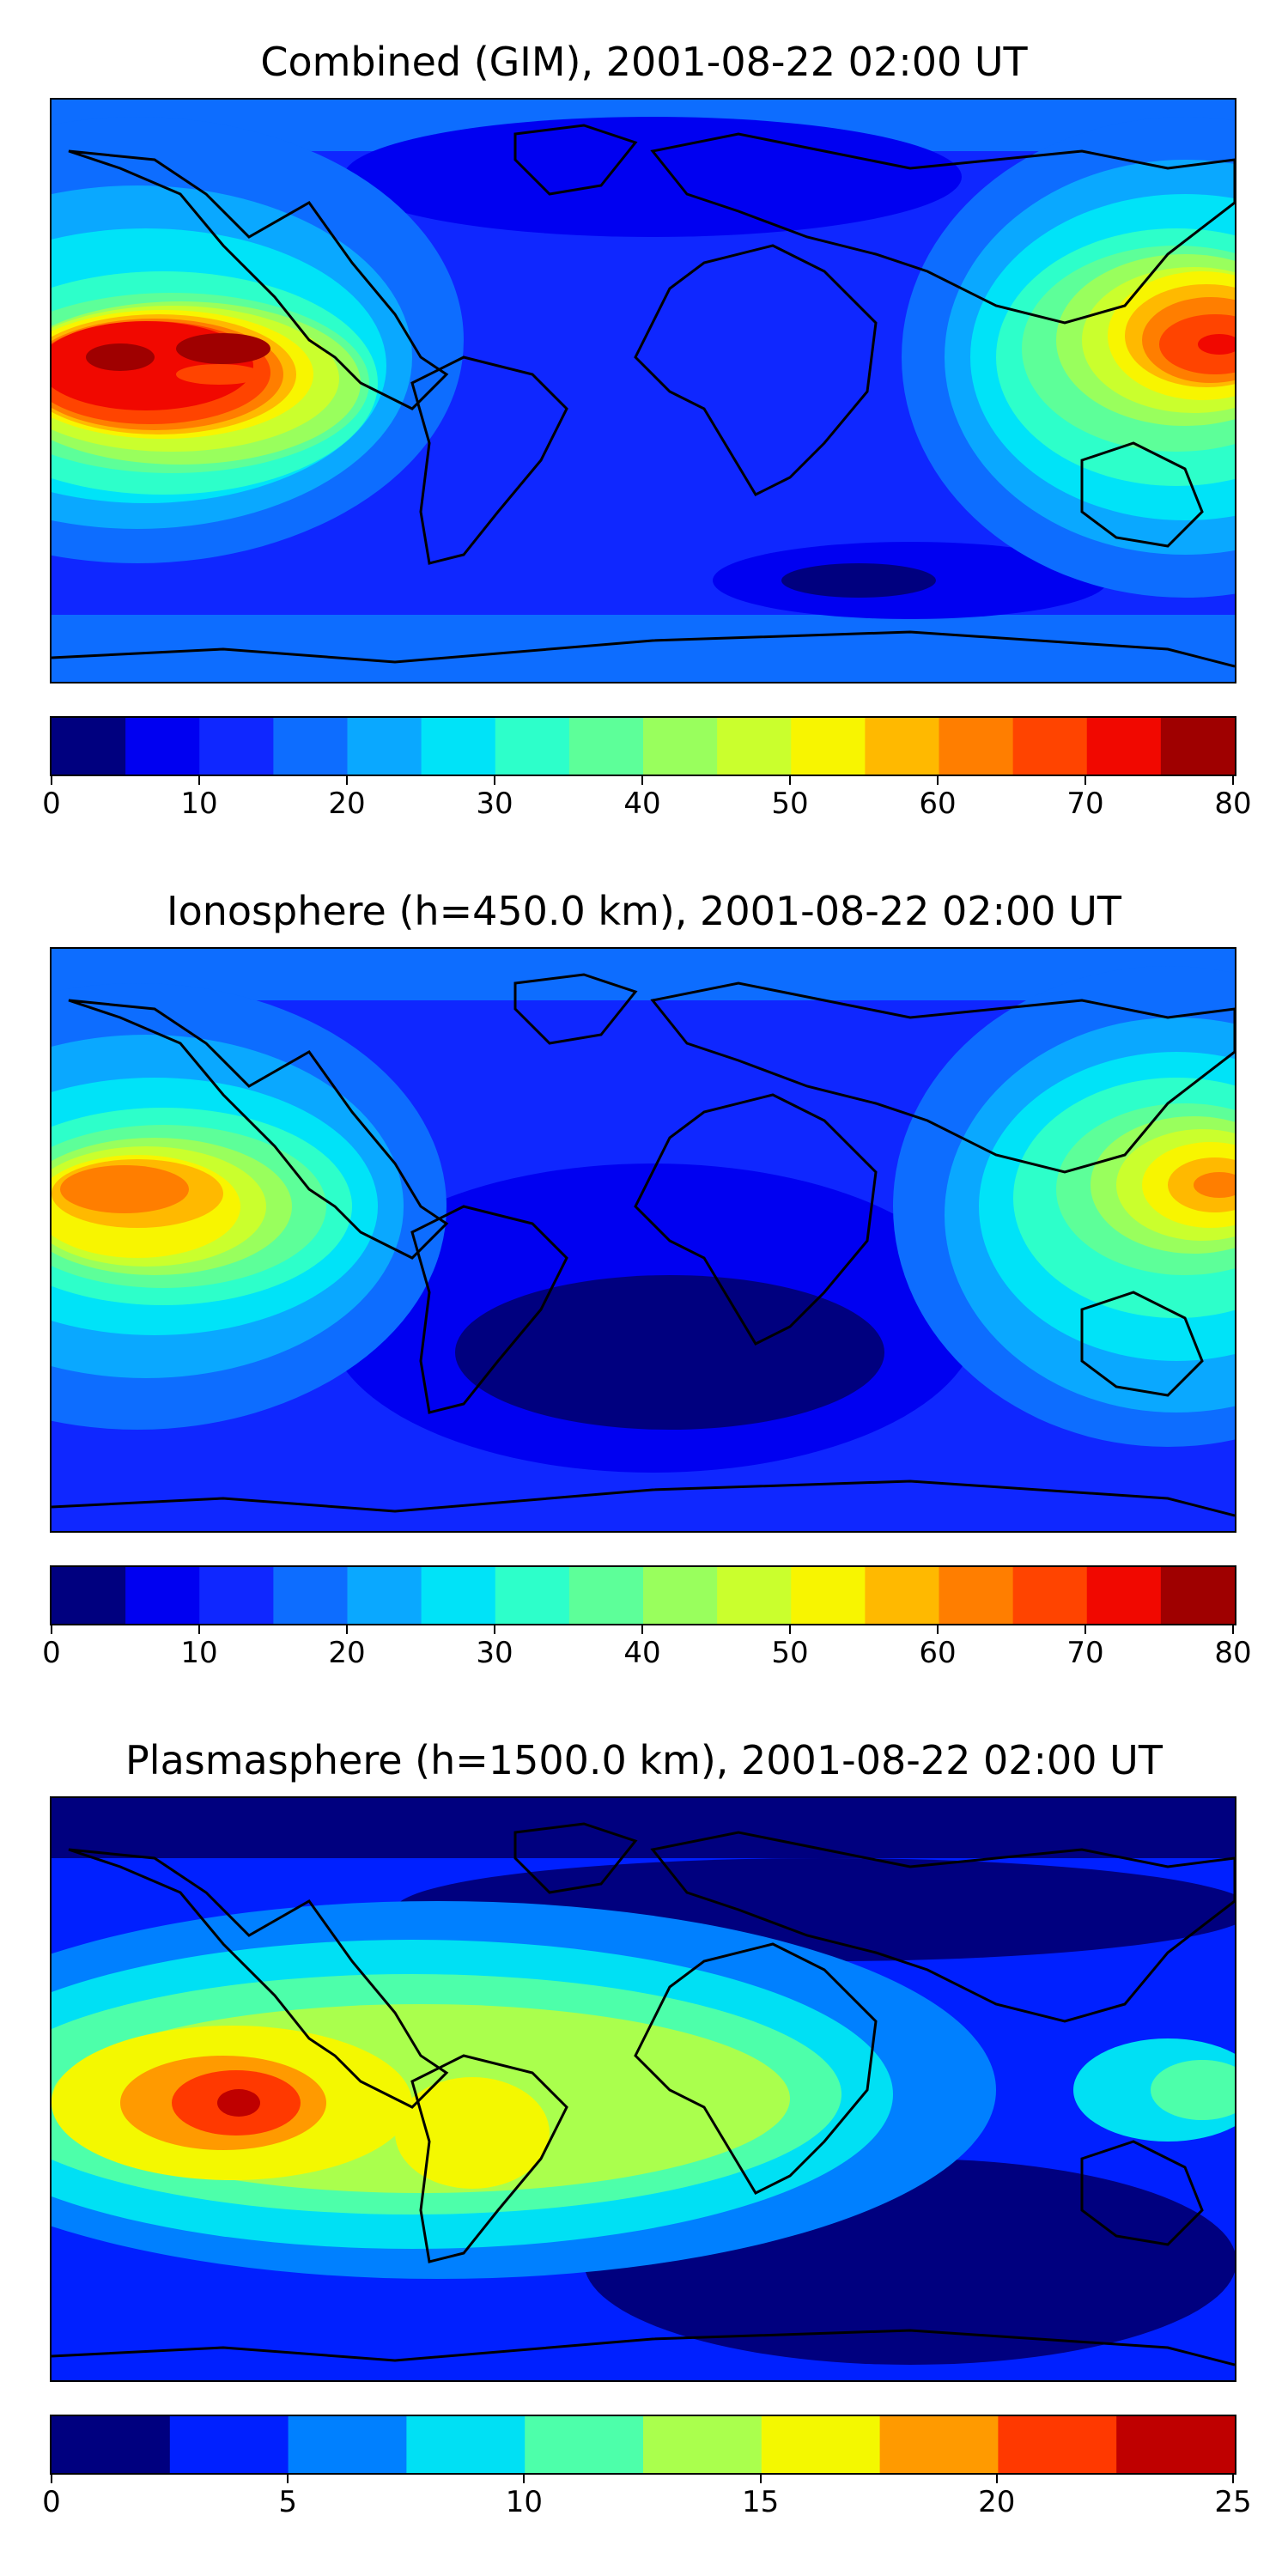 This screenshot has width=1288, height=2576. I want to click on colorbar-tick-label: 5, so click(288, 2502).